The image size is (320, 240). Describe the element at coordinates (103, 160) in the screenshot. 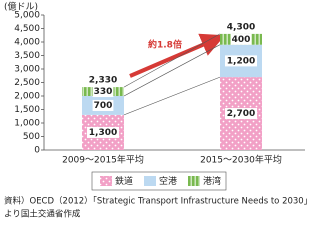

I see `x-tick-label: 2009～2015年平均` at that location.